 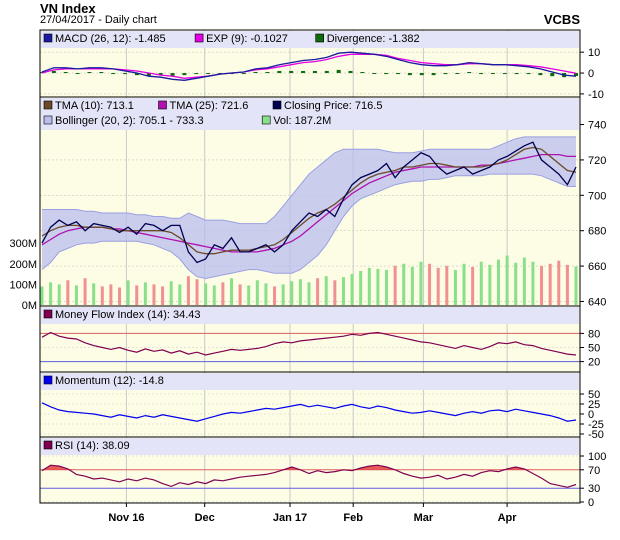 What do you see at coordinates (594, 395) in the screenshot?
I see `momentum-ytick-label: 50` at bounding box center [594, 395].